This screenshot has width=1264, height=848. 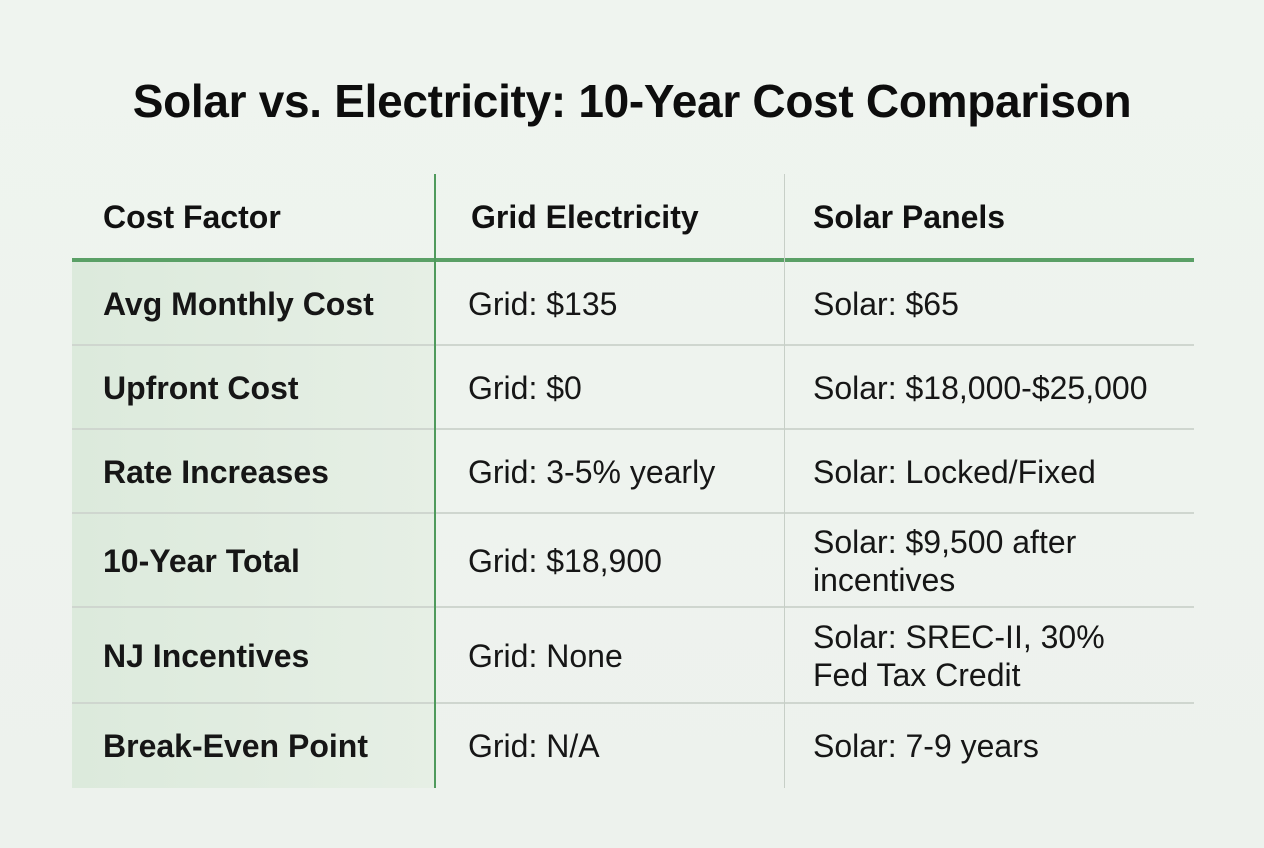 What do you see at coordinates (592, 472) in the screenshot?
I see `cell-grid: Grid: 3-5% yearly` at bounding box center [592, 472].